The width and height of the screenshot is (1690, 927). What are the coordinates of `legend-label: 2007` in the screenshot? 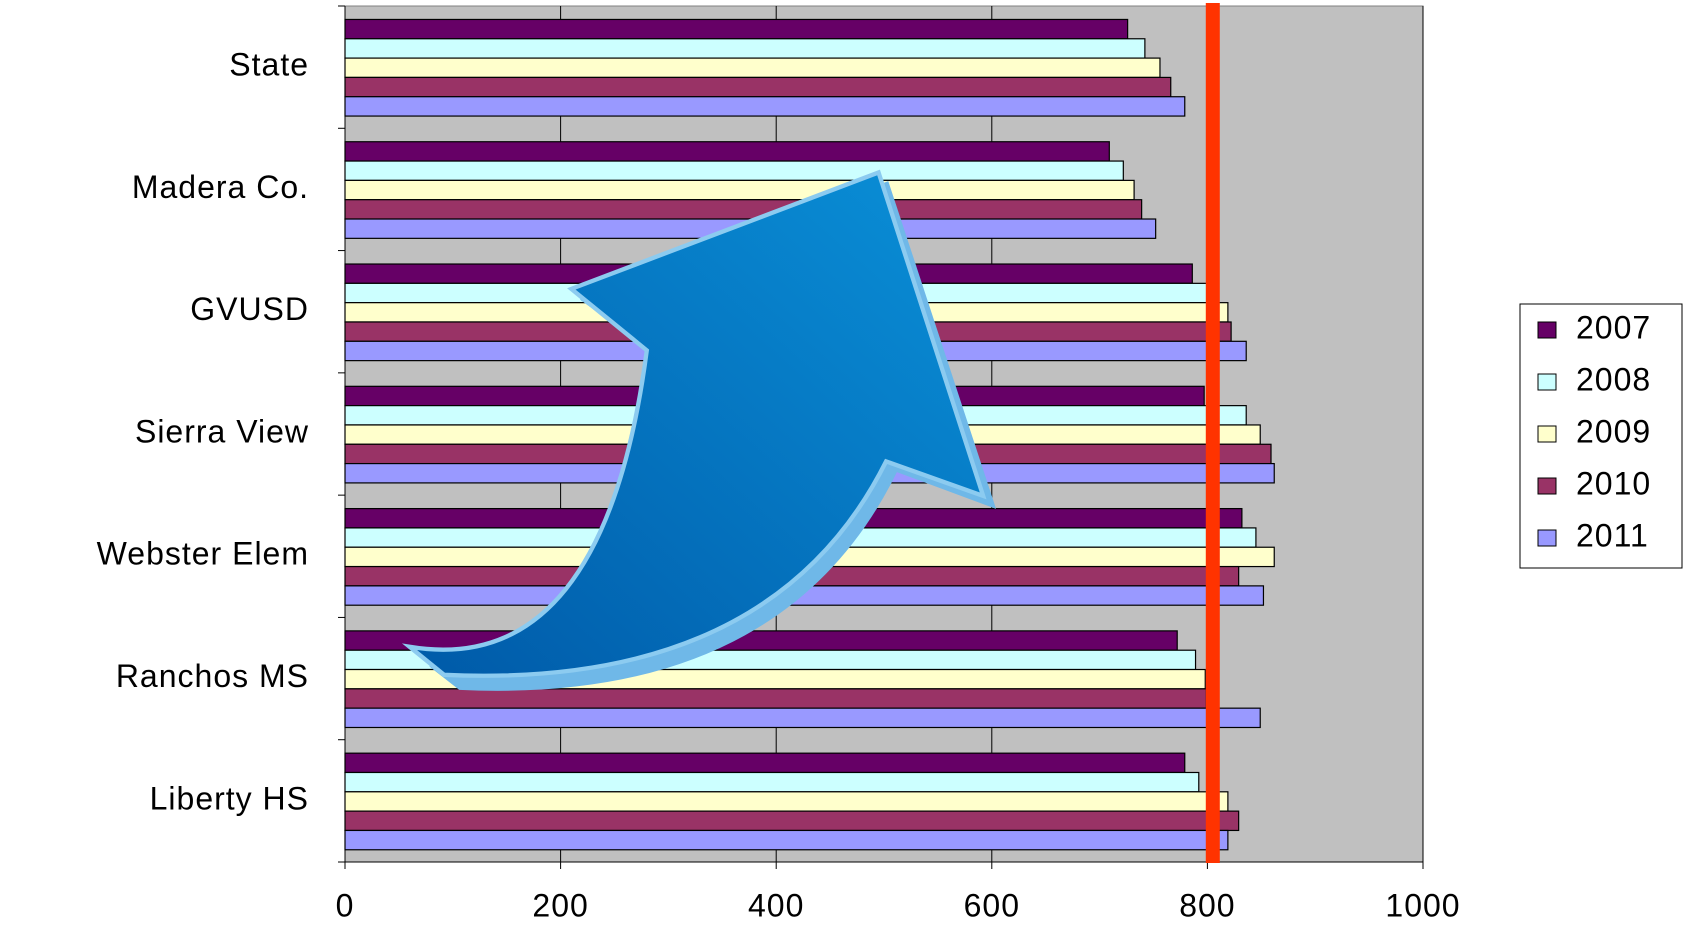 It's located at (1613, 327).